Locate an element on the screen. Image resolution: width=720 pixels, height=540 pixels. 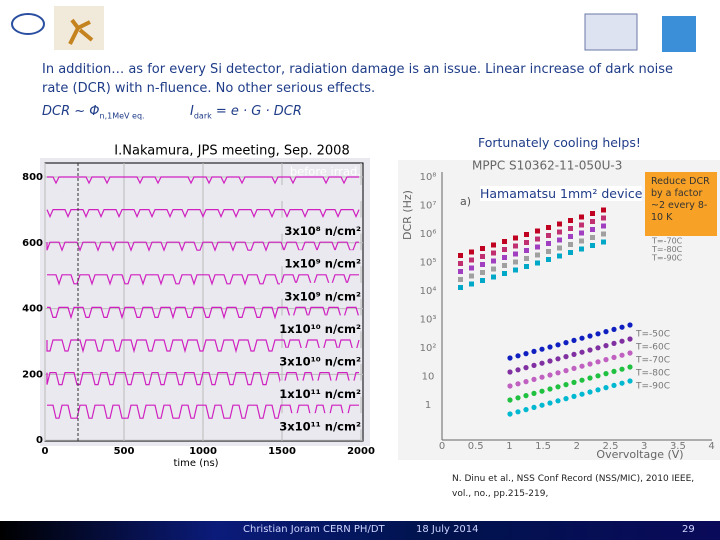
callout: Reduce DCR by a factor ~2 every 8-10 K is located at coordinates (681, 204).